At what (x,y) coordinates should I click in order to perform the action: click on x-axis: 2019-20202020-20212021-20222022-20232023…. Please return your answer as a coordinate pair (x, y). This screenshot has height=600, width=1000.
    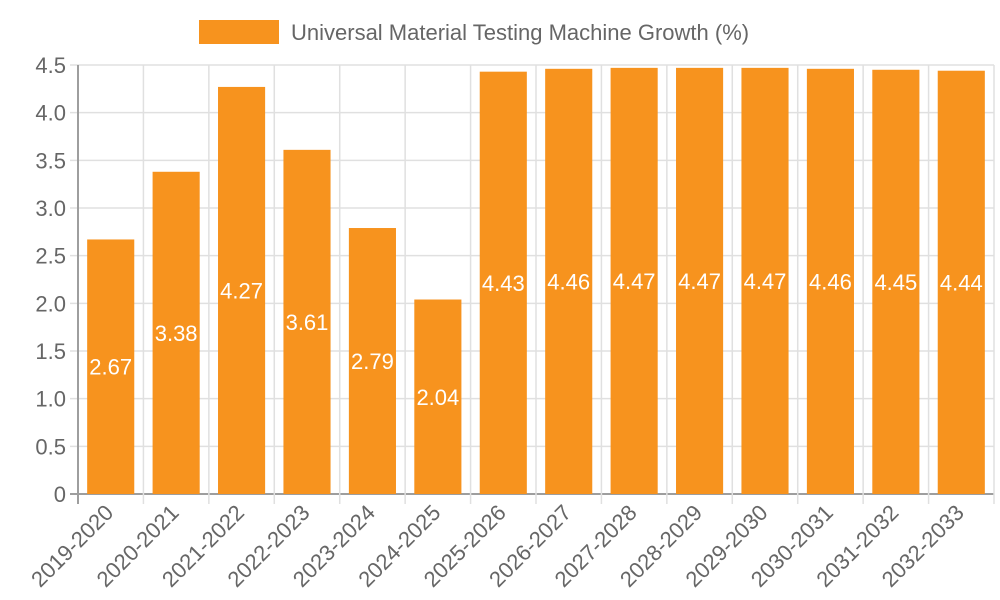
    Looking at the image, I should click on (497, 546).